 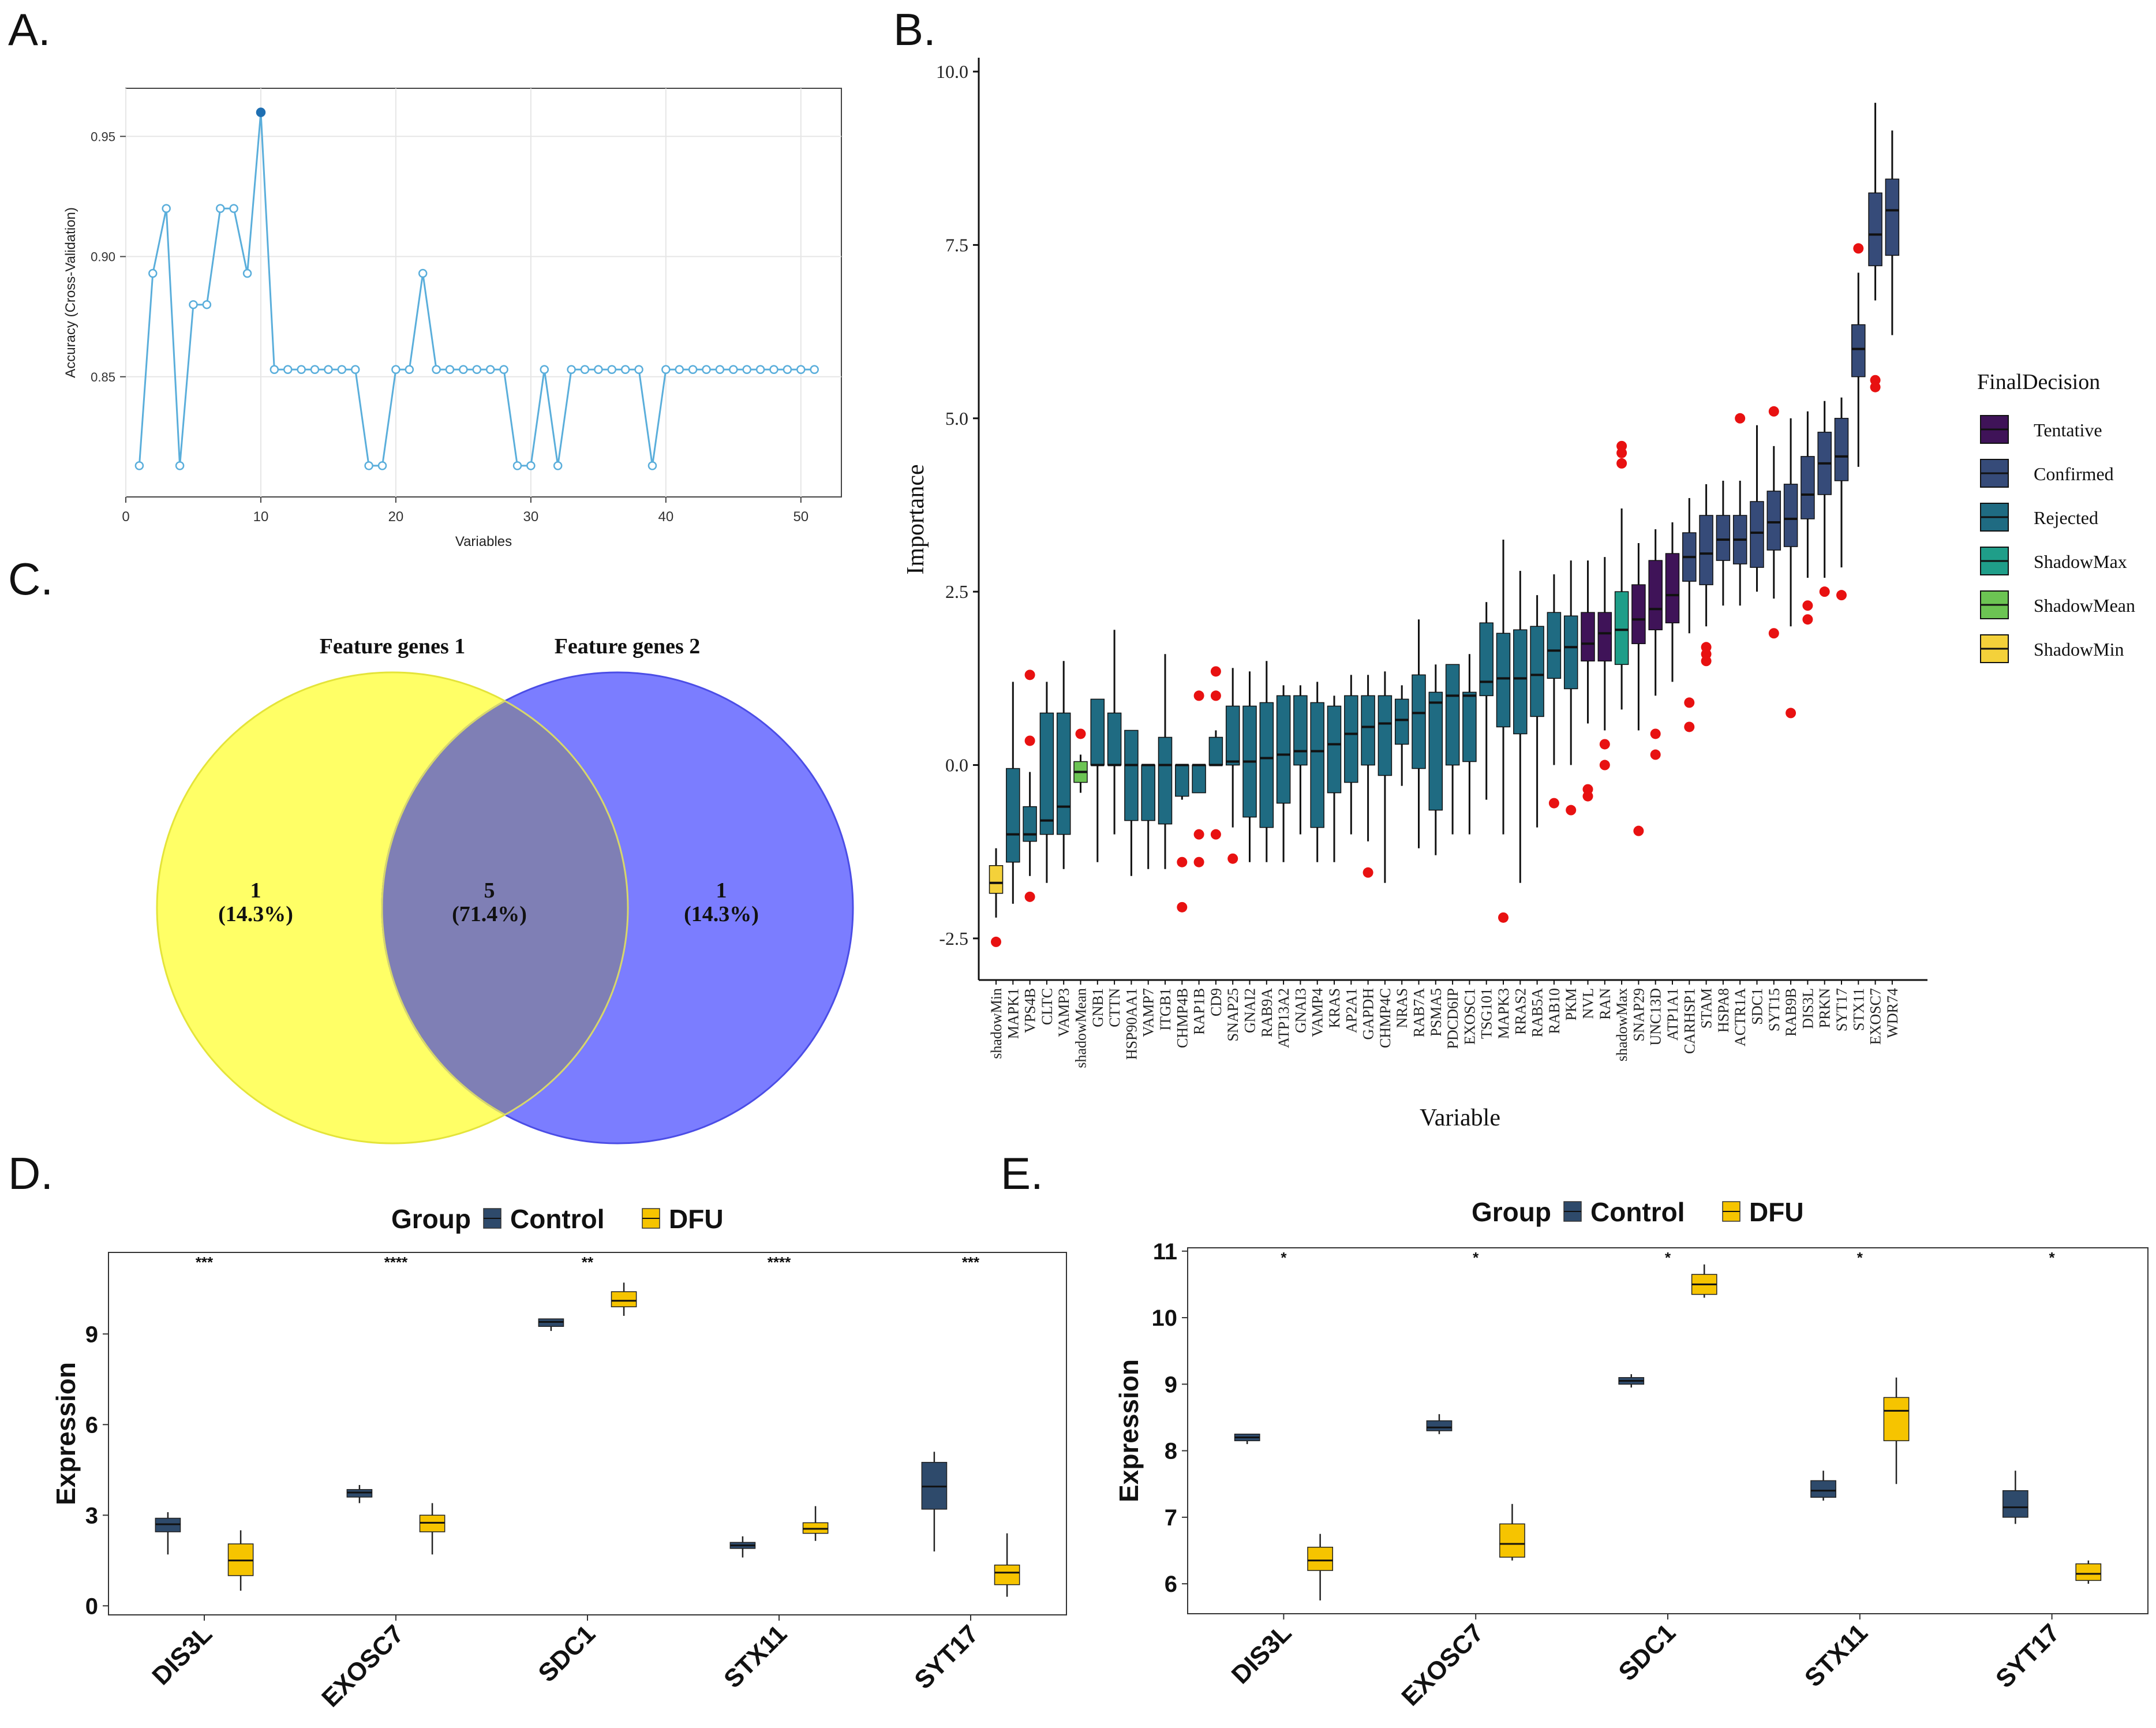 I want to click on panel-a-plot-area, so click(x=483, y=293).